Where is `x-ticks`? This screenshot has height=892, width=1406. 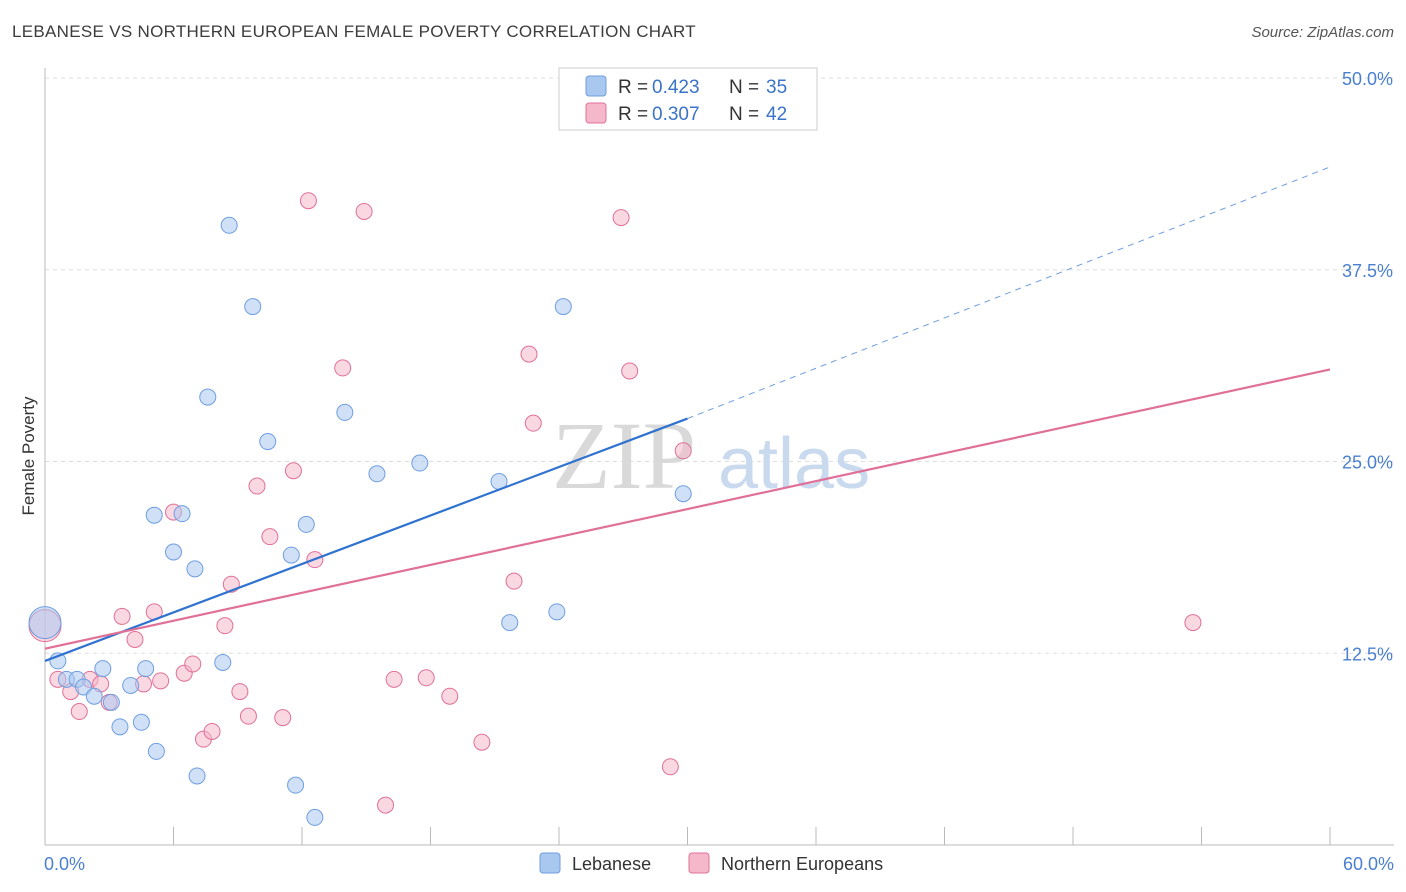
x-ticks is located at coordinates (687, 836).